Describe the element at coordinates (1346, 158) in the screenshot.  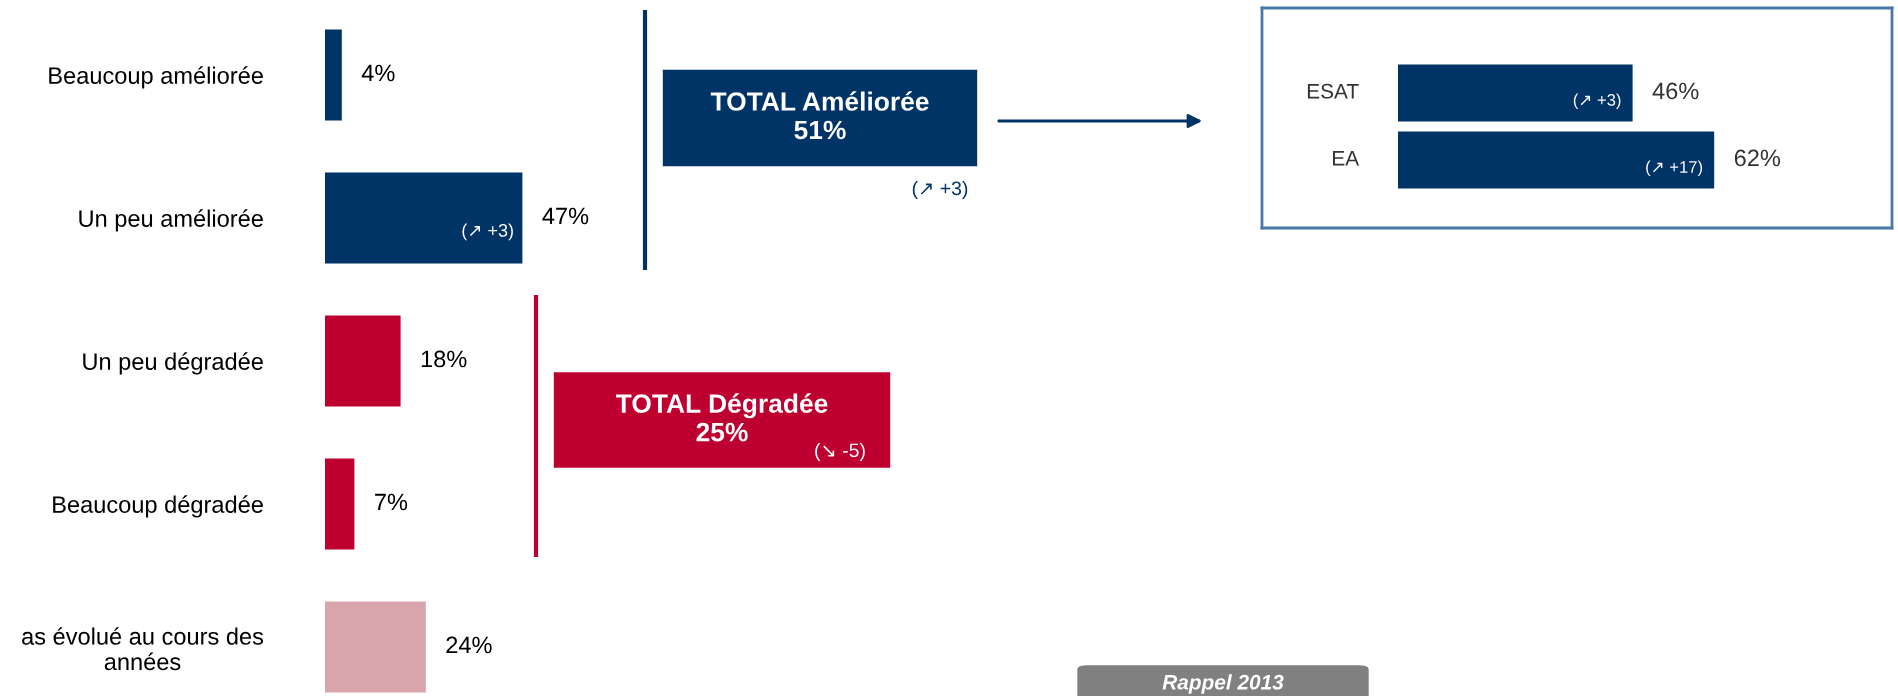
I see `y-tick-label: EA` at that location.